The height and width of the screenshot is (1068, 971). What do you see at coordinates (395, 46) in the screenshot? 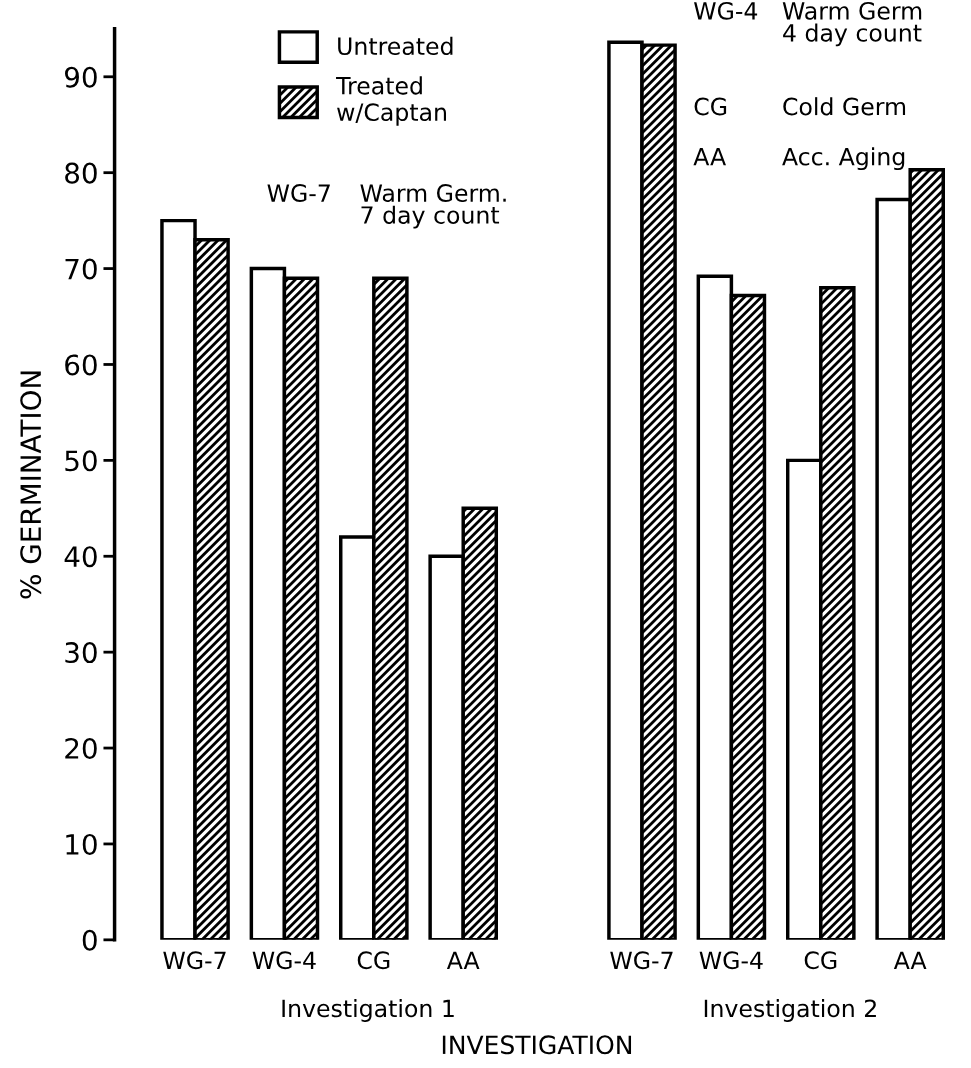
I see `legend-label: Untreated` at bounding box center [395, 46].